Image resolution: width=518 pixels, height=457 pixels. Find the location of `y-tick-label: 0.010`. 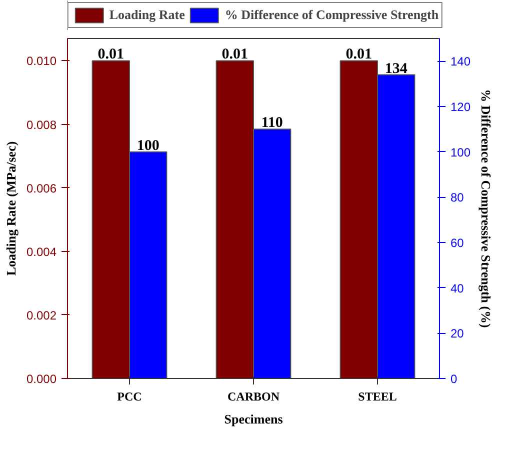

y-tick-label: 0.010 is located at coordinates (41, 61).